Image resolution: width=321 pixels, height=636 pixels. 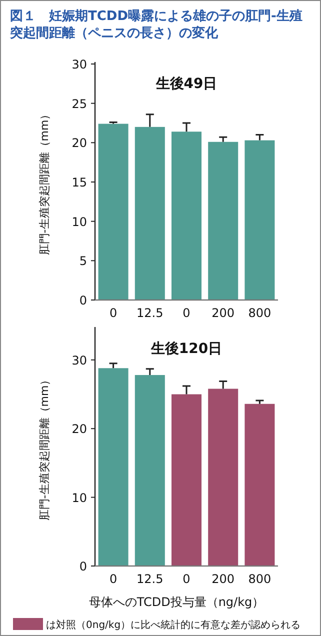 What do you see at coordinates (79, 103) in the screenshot?
I see `y-tick-label: 25` at bounding box center [79, 103].